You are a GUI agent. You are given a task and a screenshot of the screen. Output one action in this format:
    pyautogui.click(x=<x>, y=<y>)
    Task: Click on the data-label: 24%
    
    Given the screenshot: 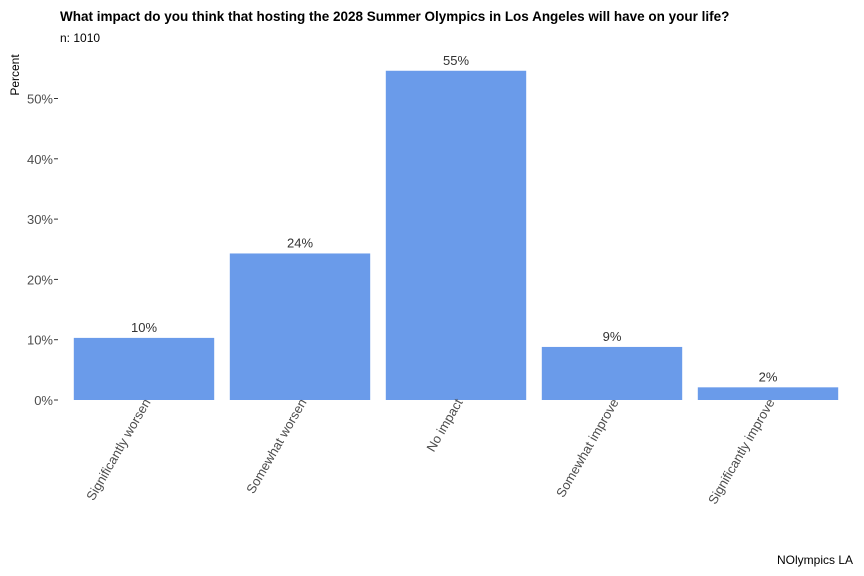 What is the action you would take?
    pyautogui.click(x=300, y=242)
    